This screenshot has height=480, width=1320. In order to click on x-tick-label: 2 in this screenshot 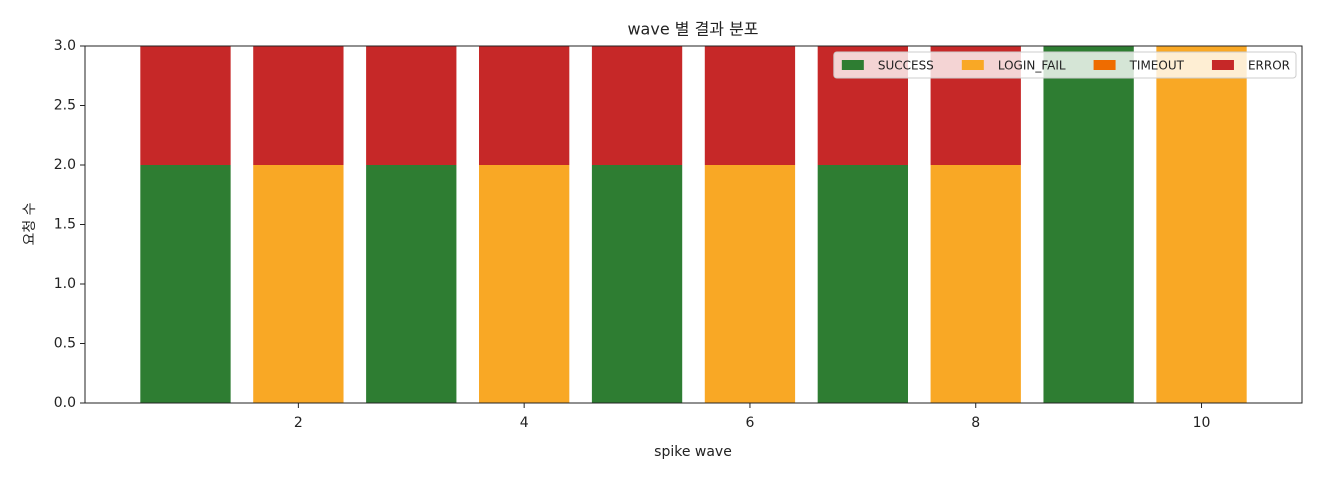, I will do `click(298, 423)`.